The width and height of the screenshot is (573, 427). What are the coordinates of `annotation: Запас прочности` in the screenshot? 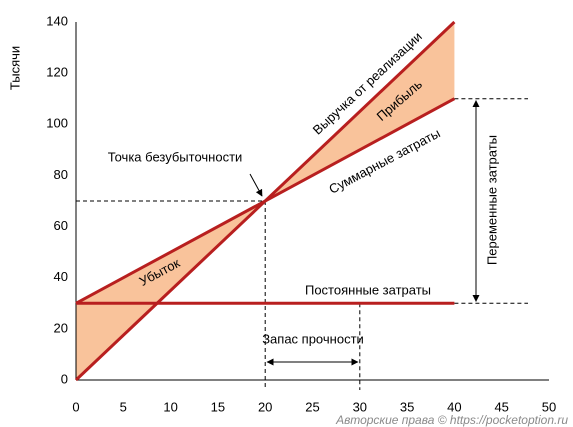 It's located at (313, 338).